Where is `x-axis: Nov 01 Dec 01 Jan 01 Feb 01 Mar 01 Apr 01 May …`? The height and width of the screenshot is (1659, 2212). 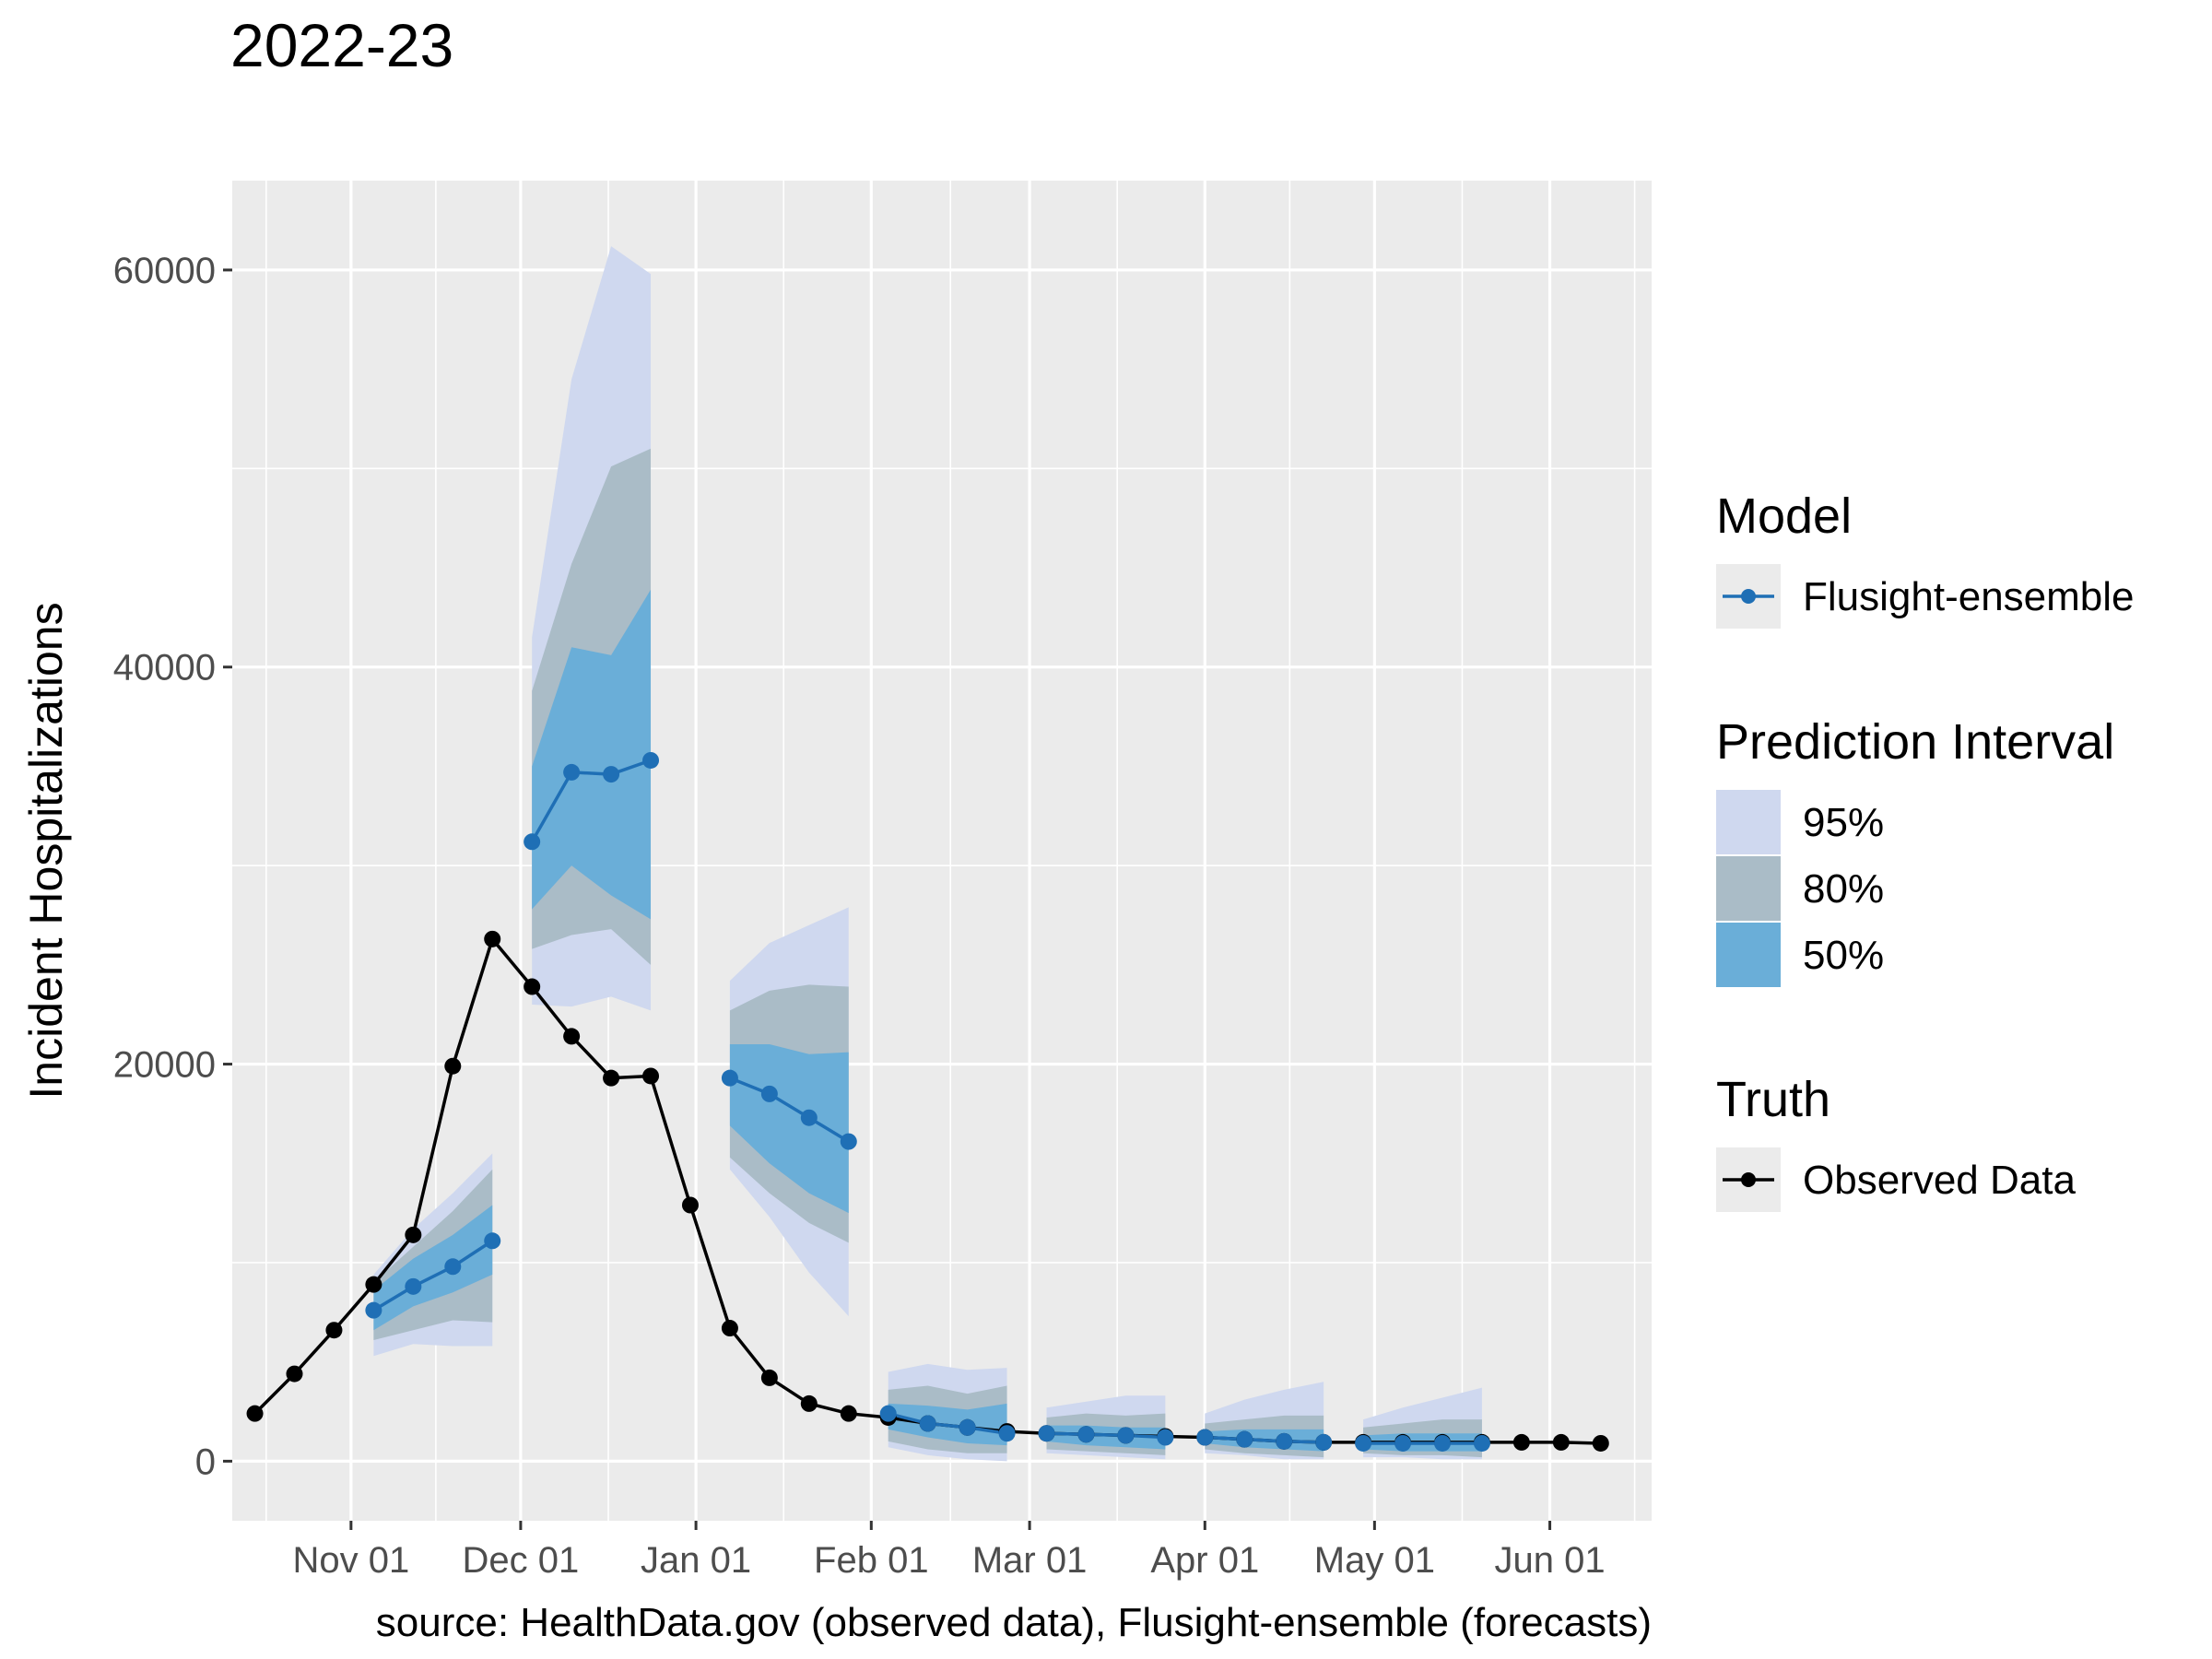 x-axis: Nov 01 Dec 01 Jan 01 Feb 01 Mar 01 Apr 01 May … is located at coordinates (949, 1551).